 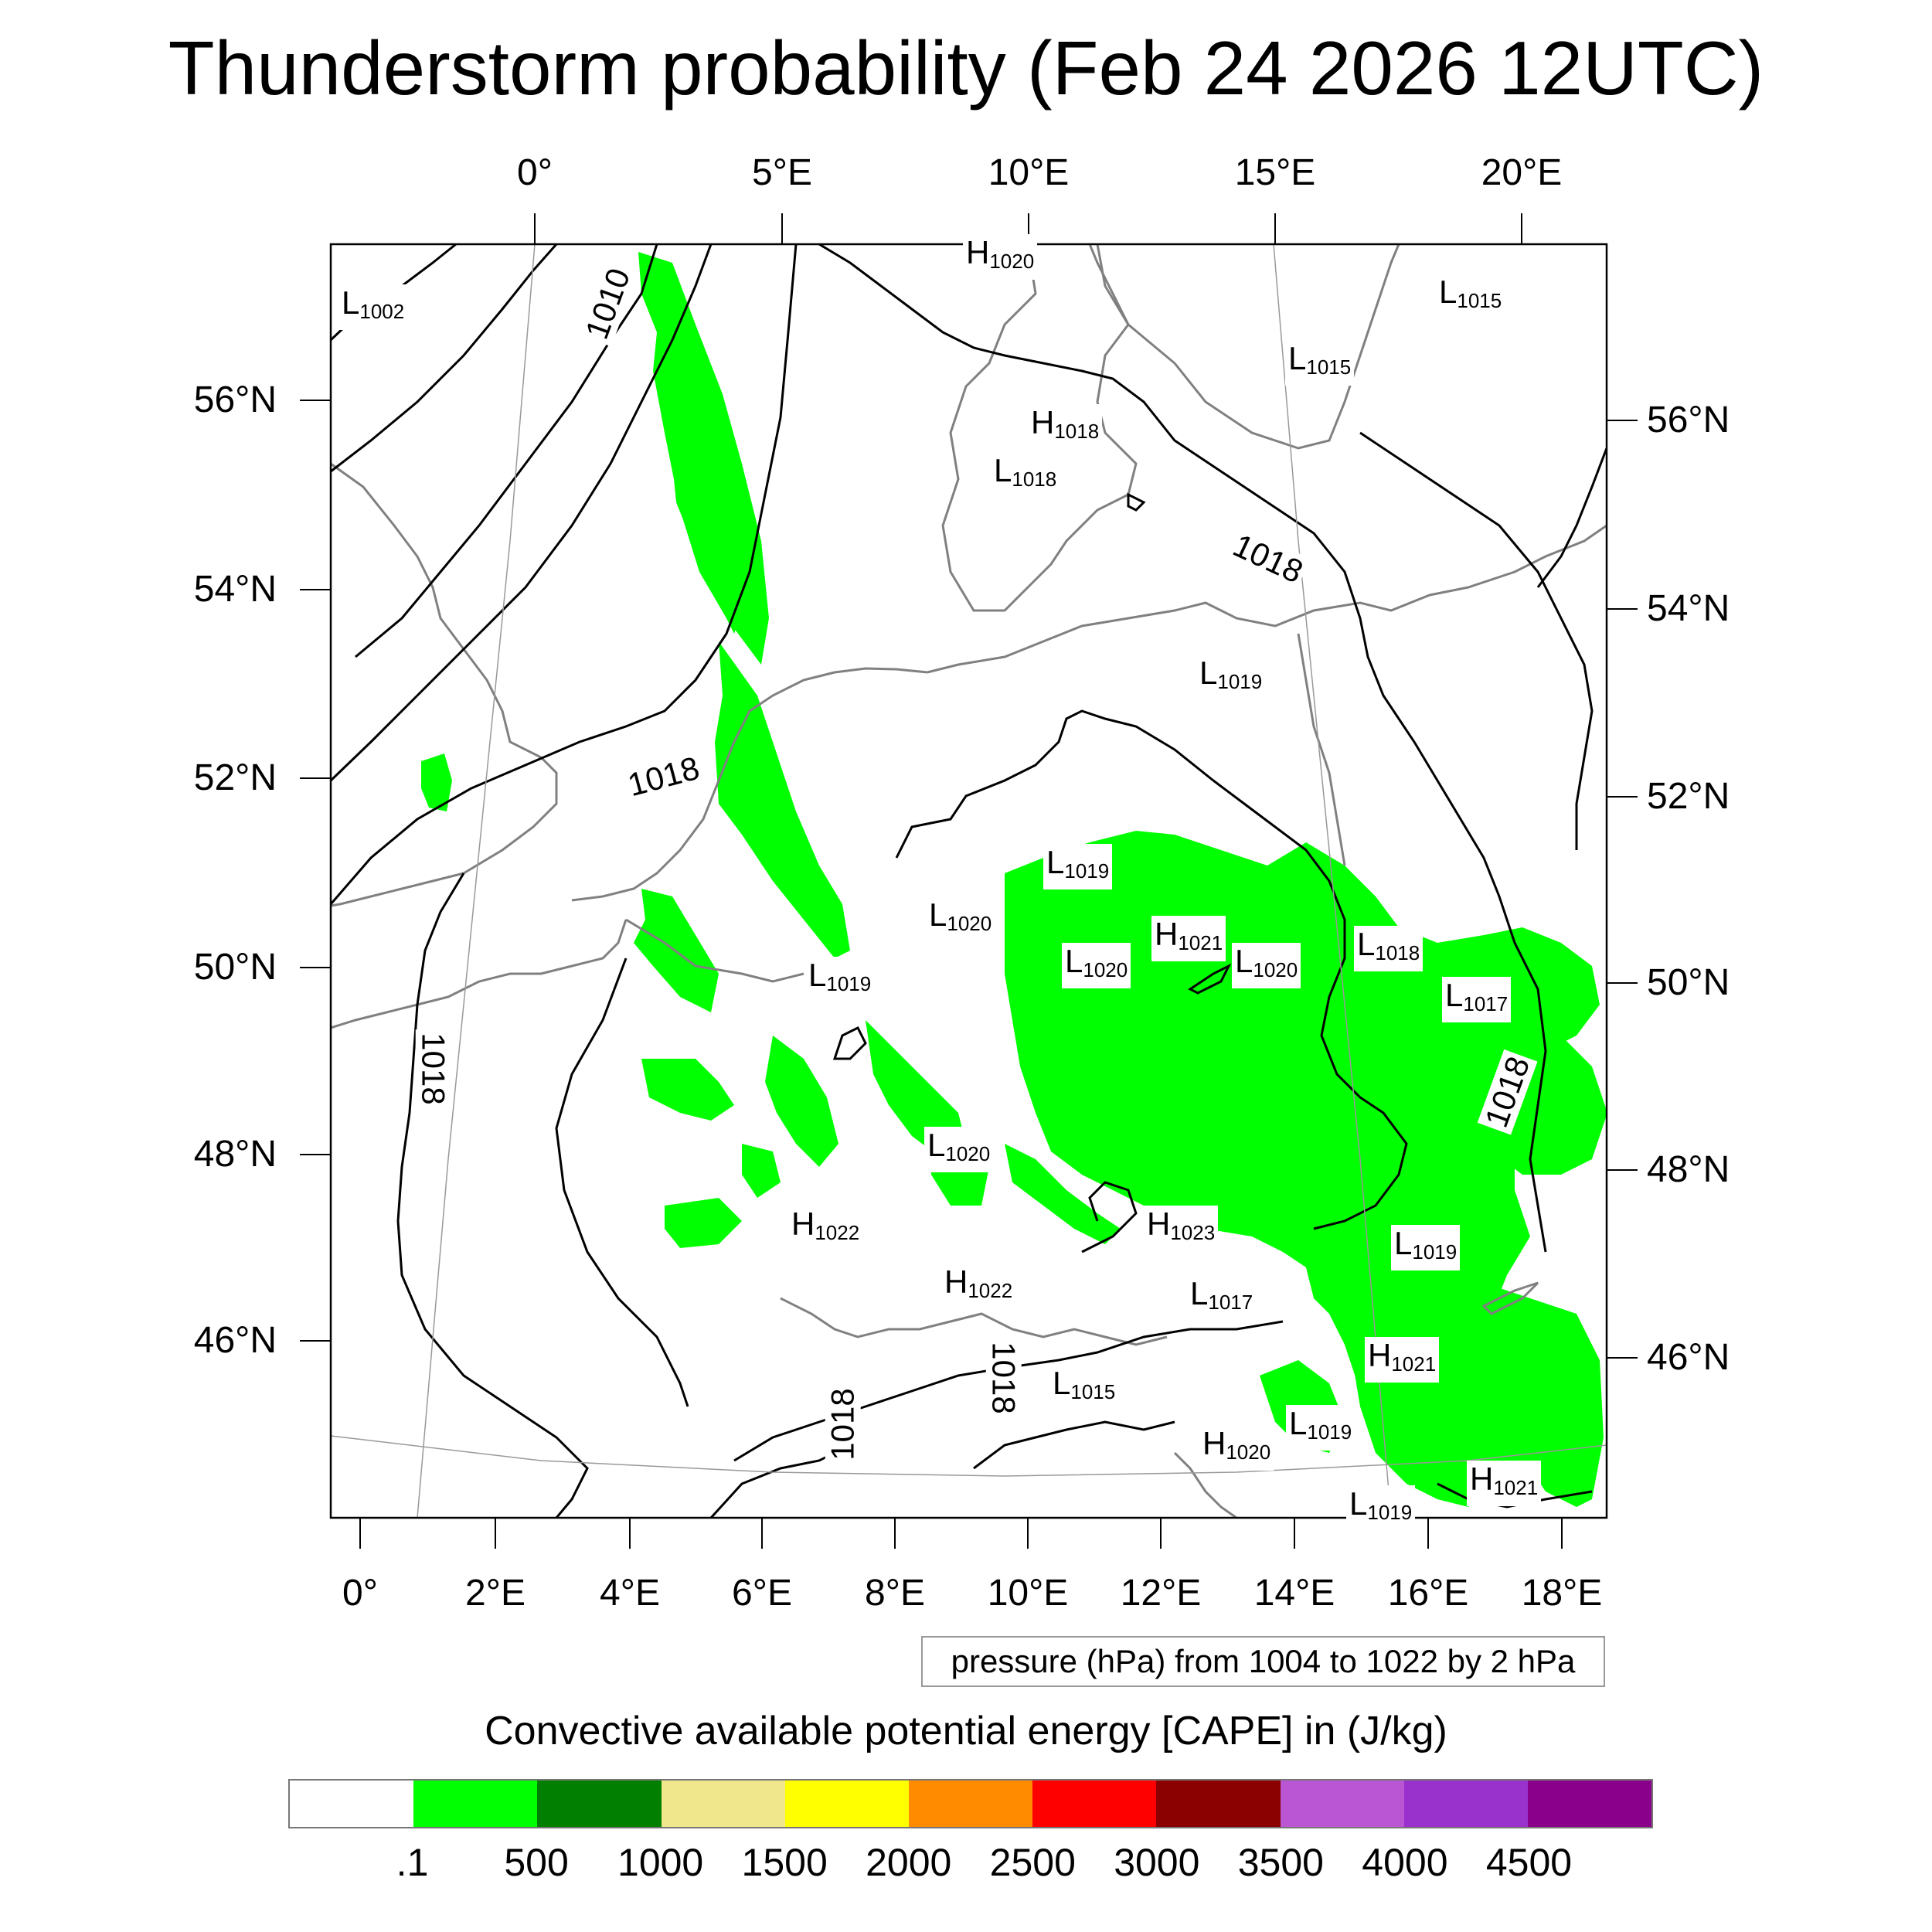 What do you see at coordinates (1522, 173) in the screenshot?
I see `top-lon-label: 20°E` at bounding box center [1522, 173].